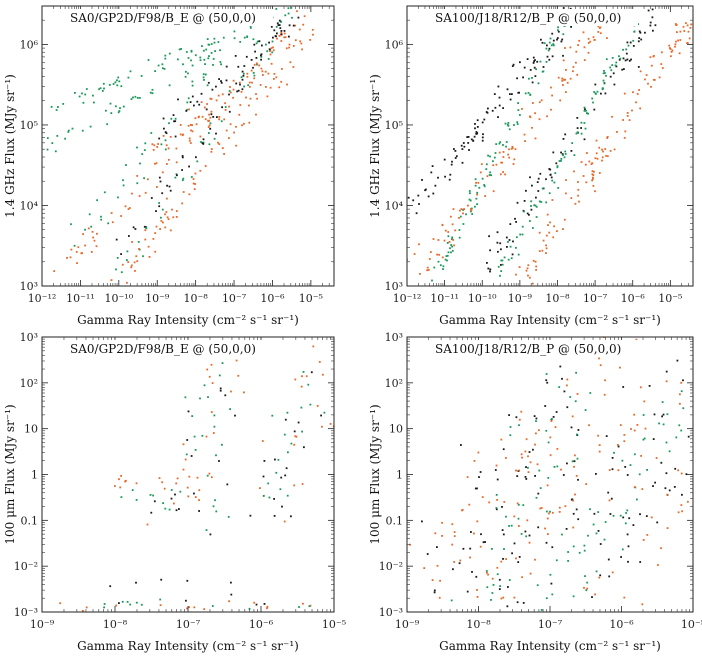  What do you see at coordinates (394, 337) in the screenshot?
I see `y-tick-label: 10³` at bounding box center [394, 337].